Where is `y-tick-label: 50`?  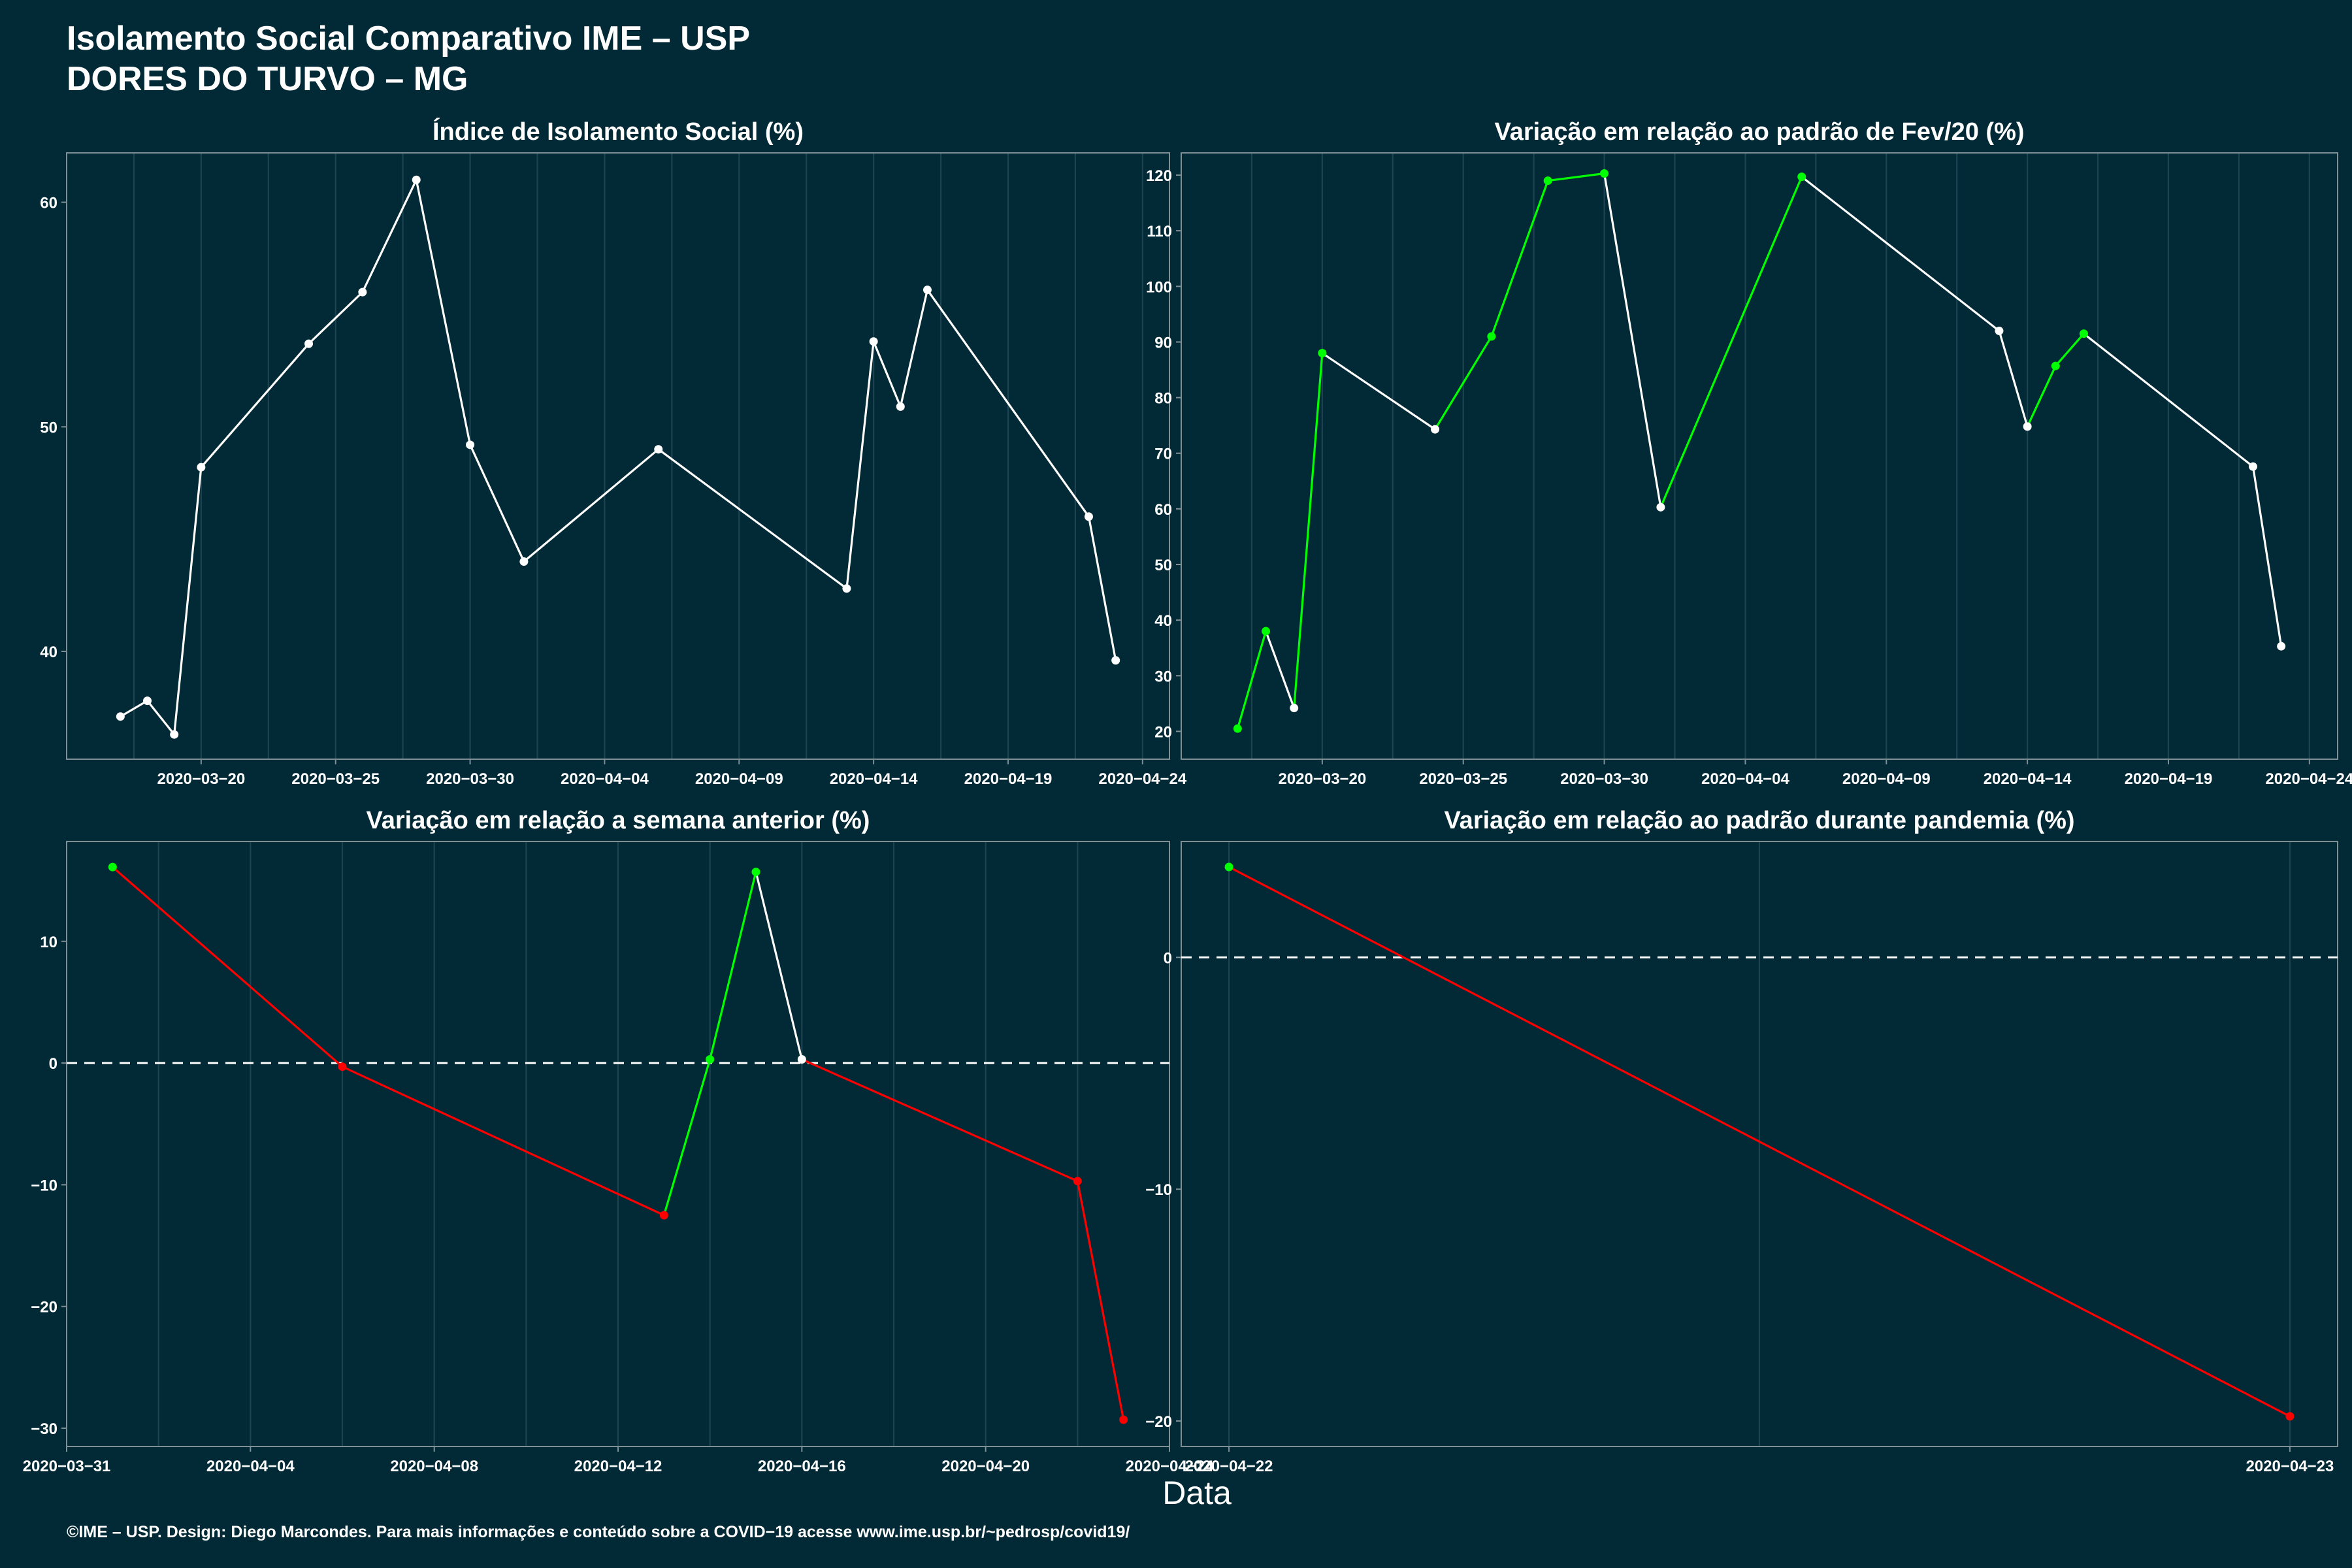
y-tick-label: 50 is located at coordinates (1163, 565).